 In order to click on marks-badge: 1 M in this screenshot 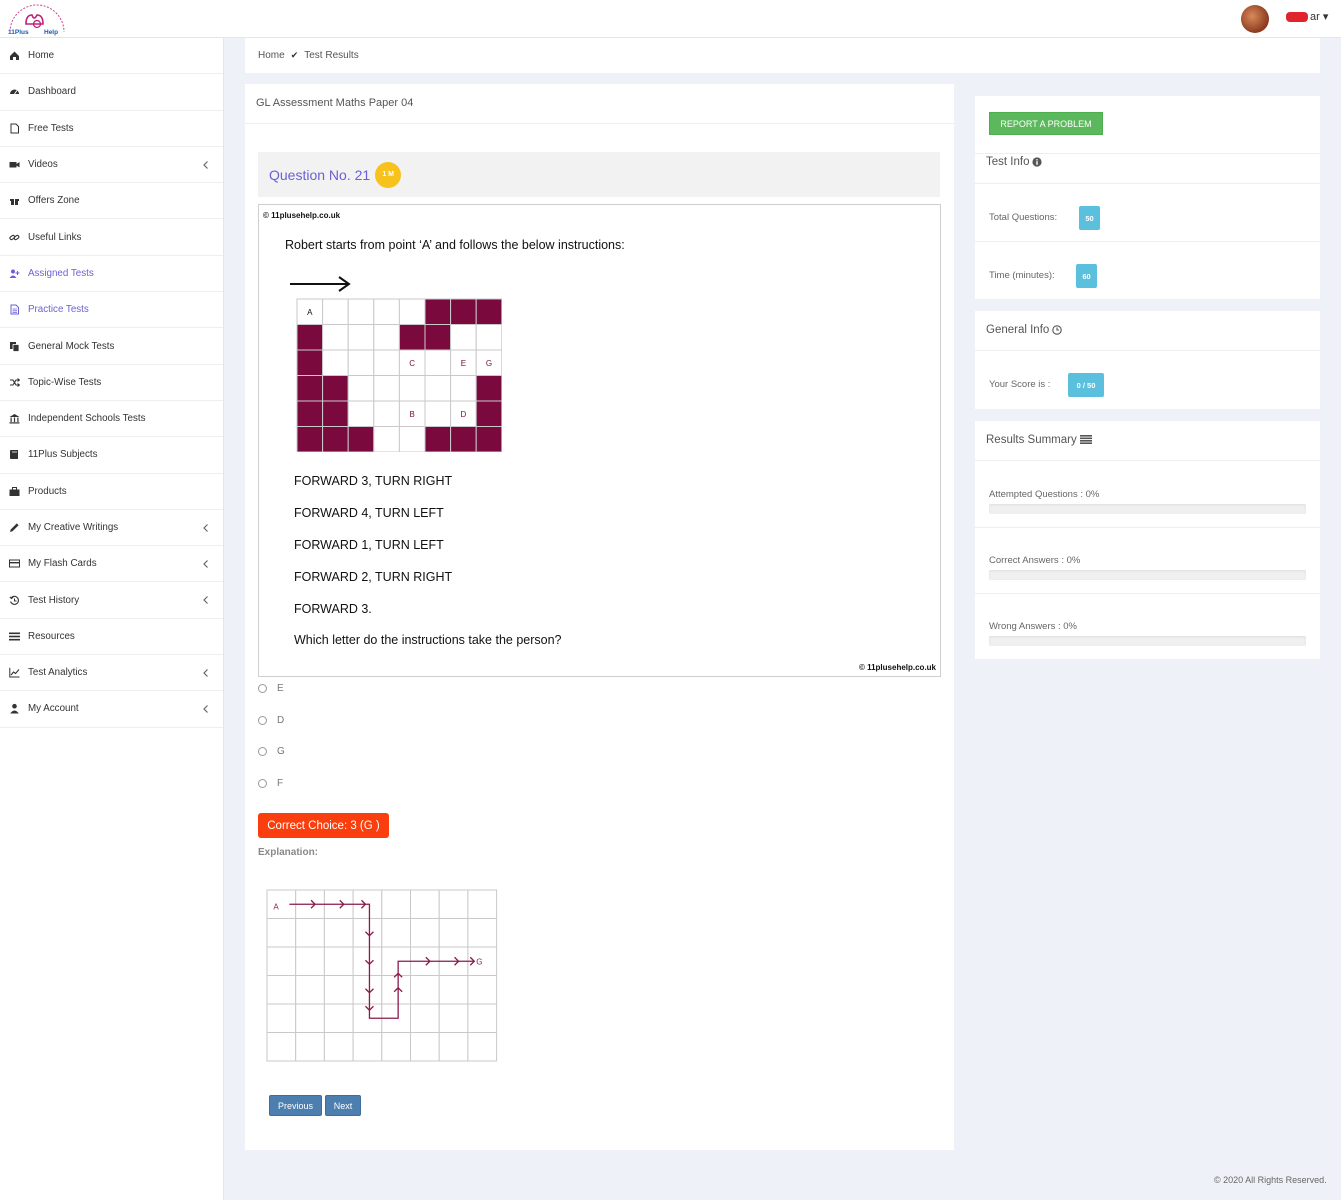, I will do `click(388, 174)`.